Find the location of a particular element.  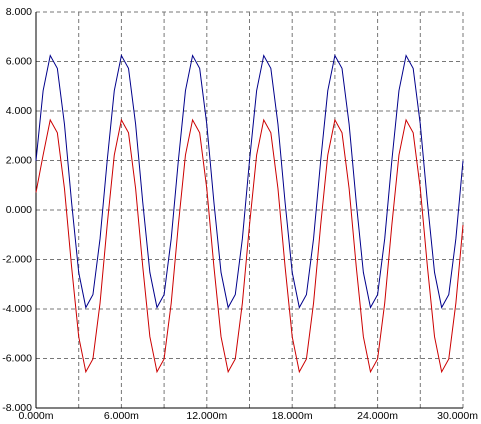

y-tick-label: 4.000 is located at coordinates (19, 111).